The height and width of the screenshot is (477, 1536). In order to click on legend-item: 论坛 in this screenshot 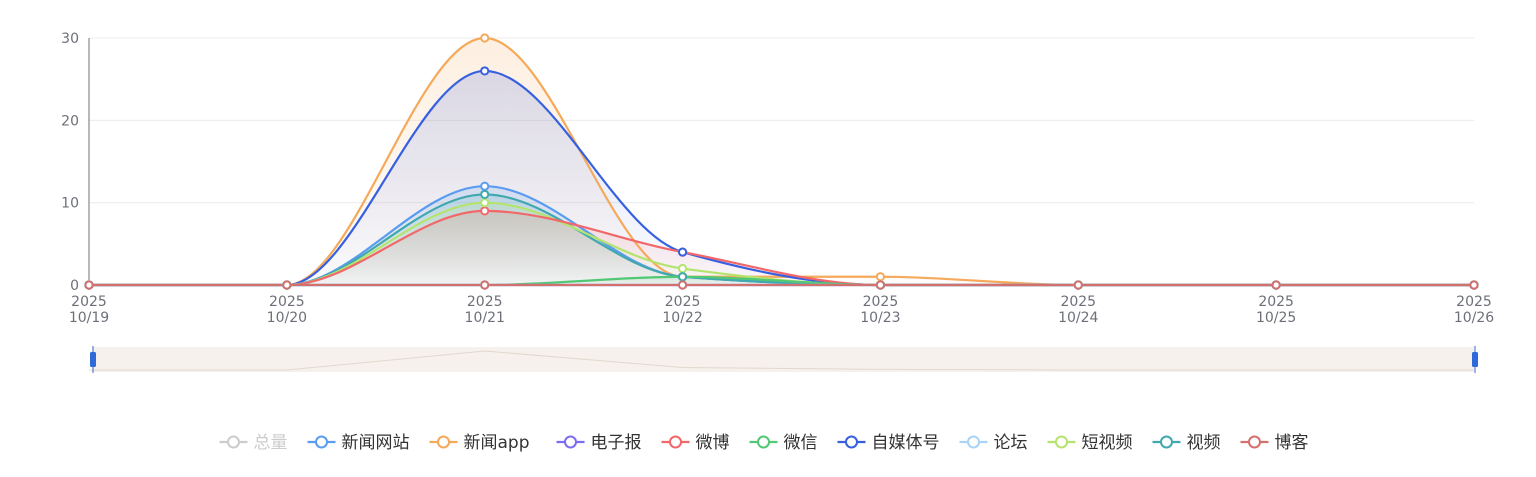, I will do `click(993, 443)`.